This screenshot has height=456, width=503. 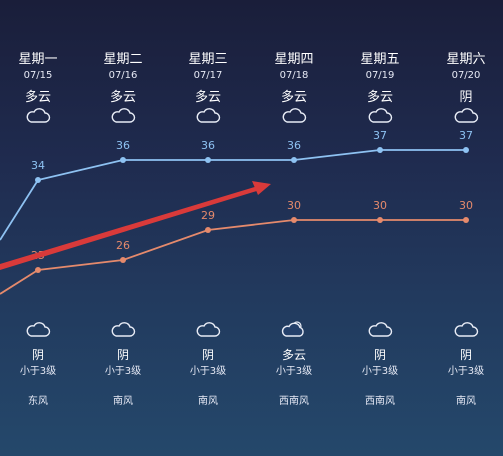 What do you see at coordinates (466, 75) in the screenshot?
I see `date-label: 07/20` at bounding box center [466, 75].